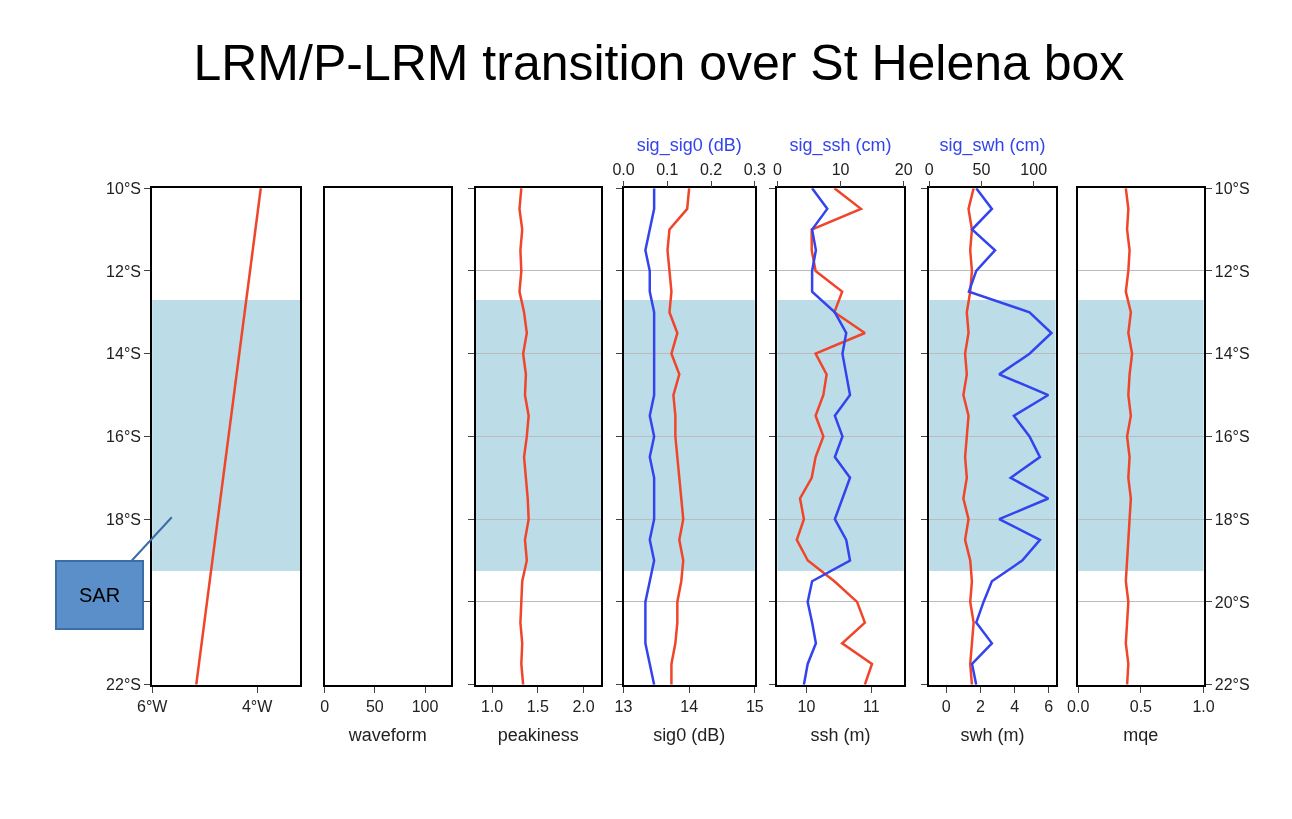 The height and width of the screenshot is (819, 1292). Describe the element at coordinates (840, 145) in the screenshot. I see `x2-axis-title: sig_ssh (cm)` at that location.